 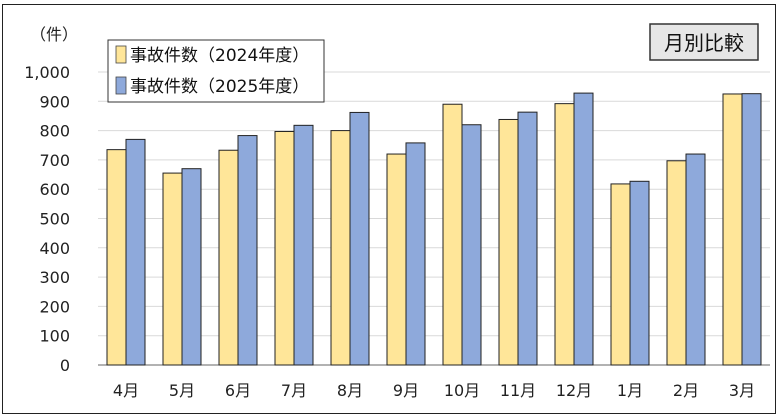 What do you see at coordinates (630, 390) in the screenshot?
I see `x-tick-label: 1月` at bounding box center [630, 390].